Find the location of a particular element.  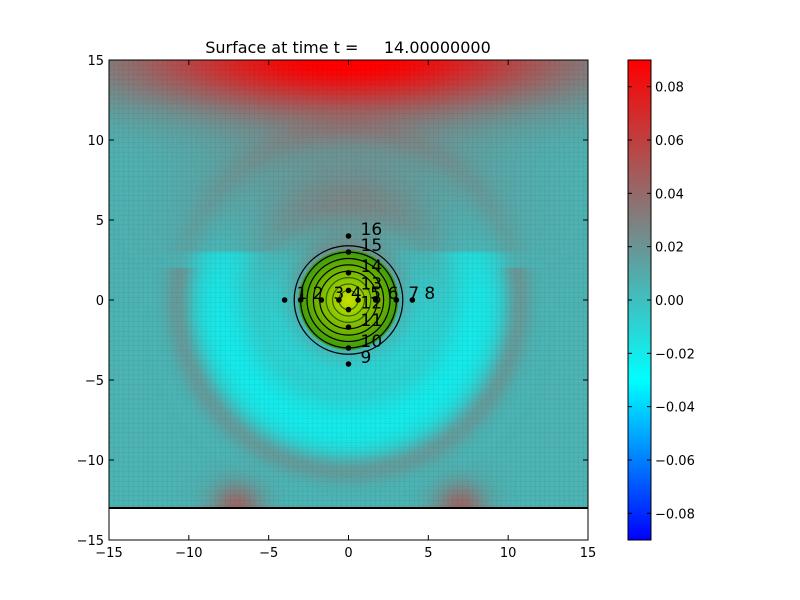

colorbar-scale is located at coordinates (639, 300).